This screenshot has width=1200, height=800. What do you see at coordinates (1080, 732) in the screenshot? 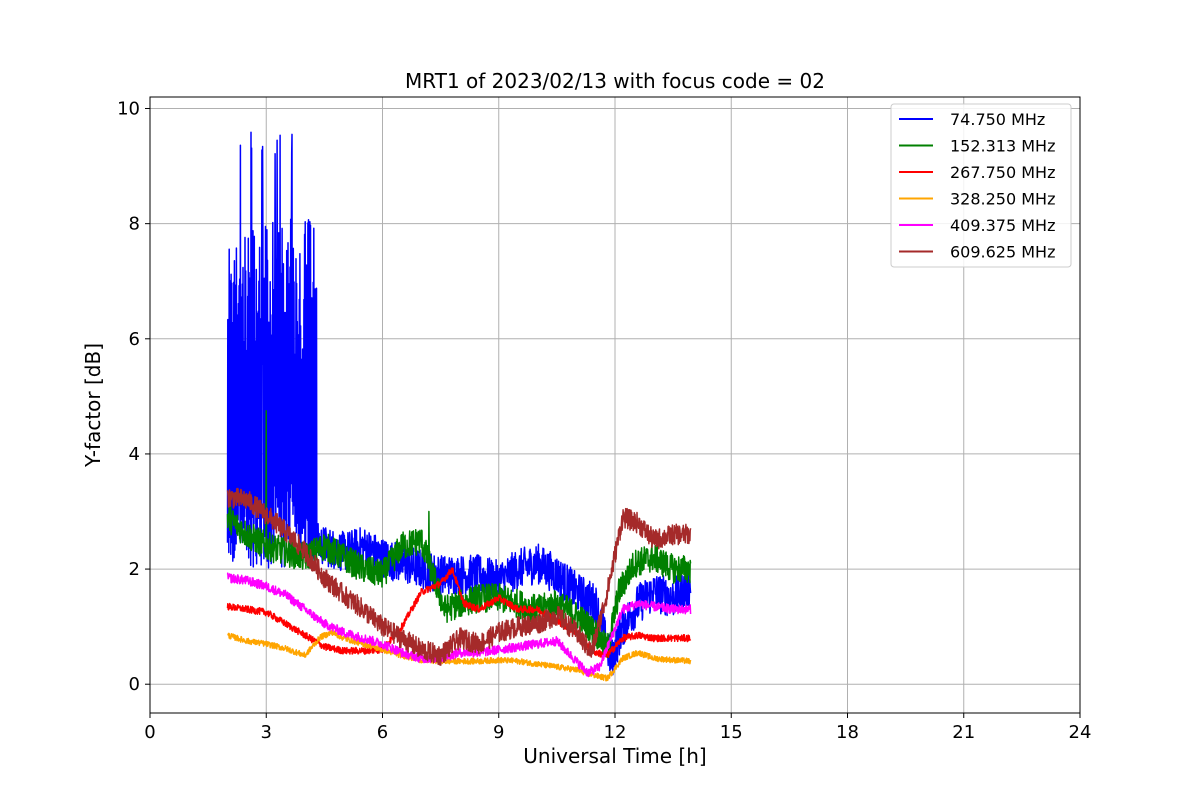
I see `x-tick-label: 24` at bounding box center [1080, 732].